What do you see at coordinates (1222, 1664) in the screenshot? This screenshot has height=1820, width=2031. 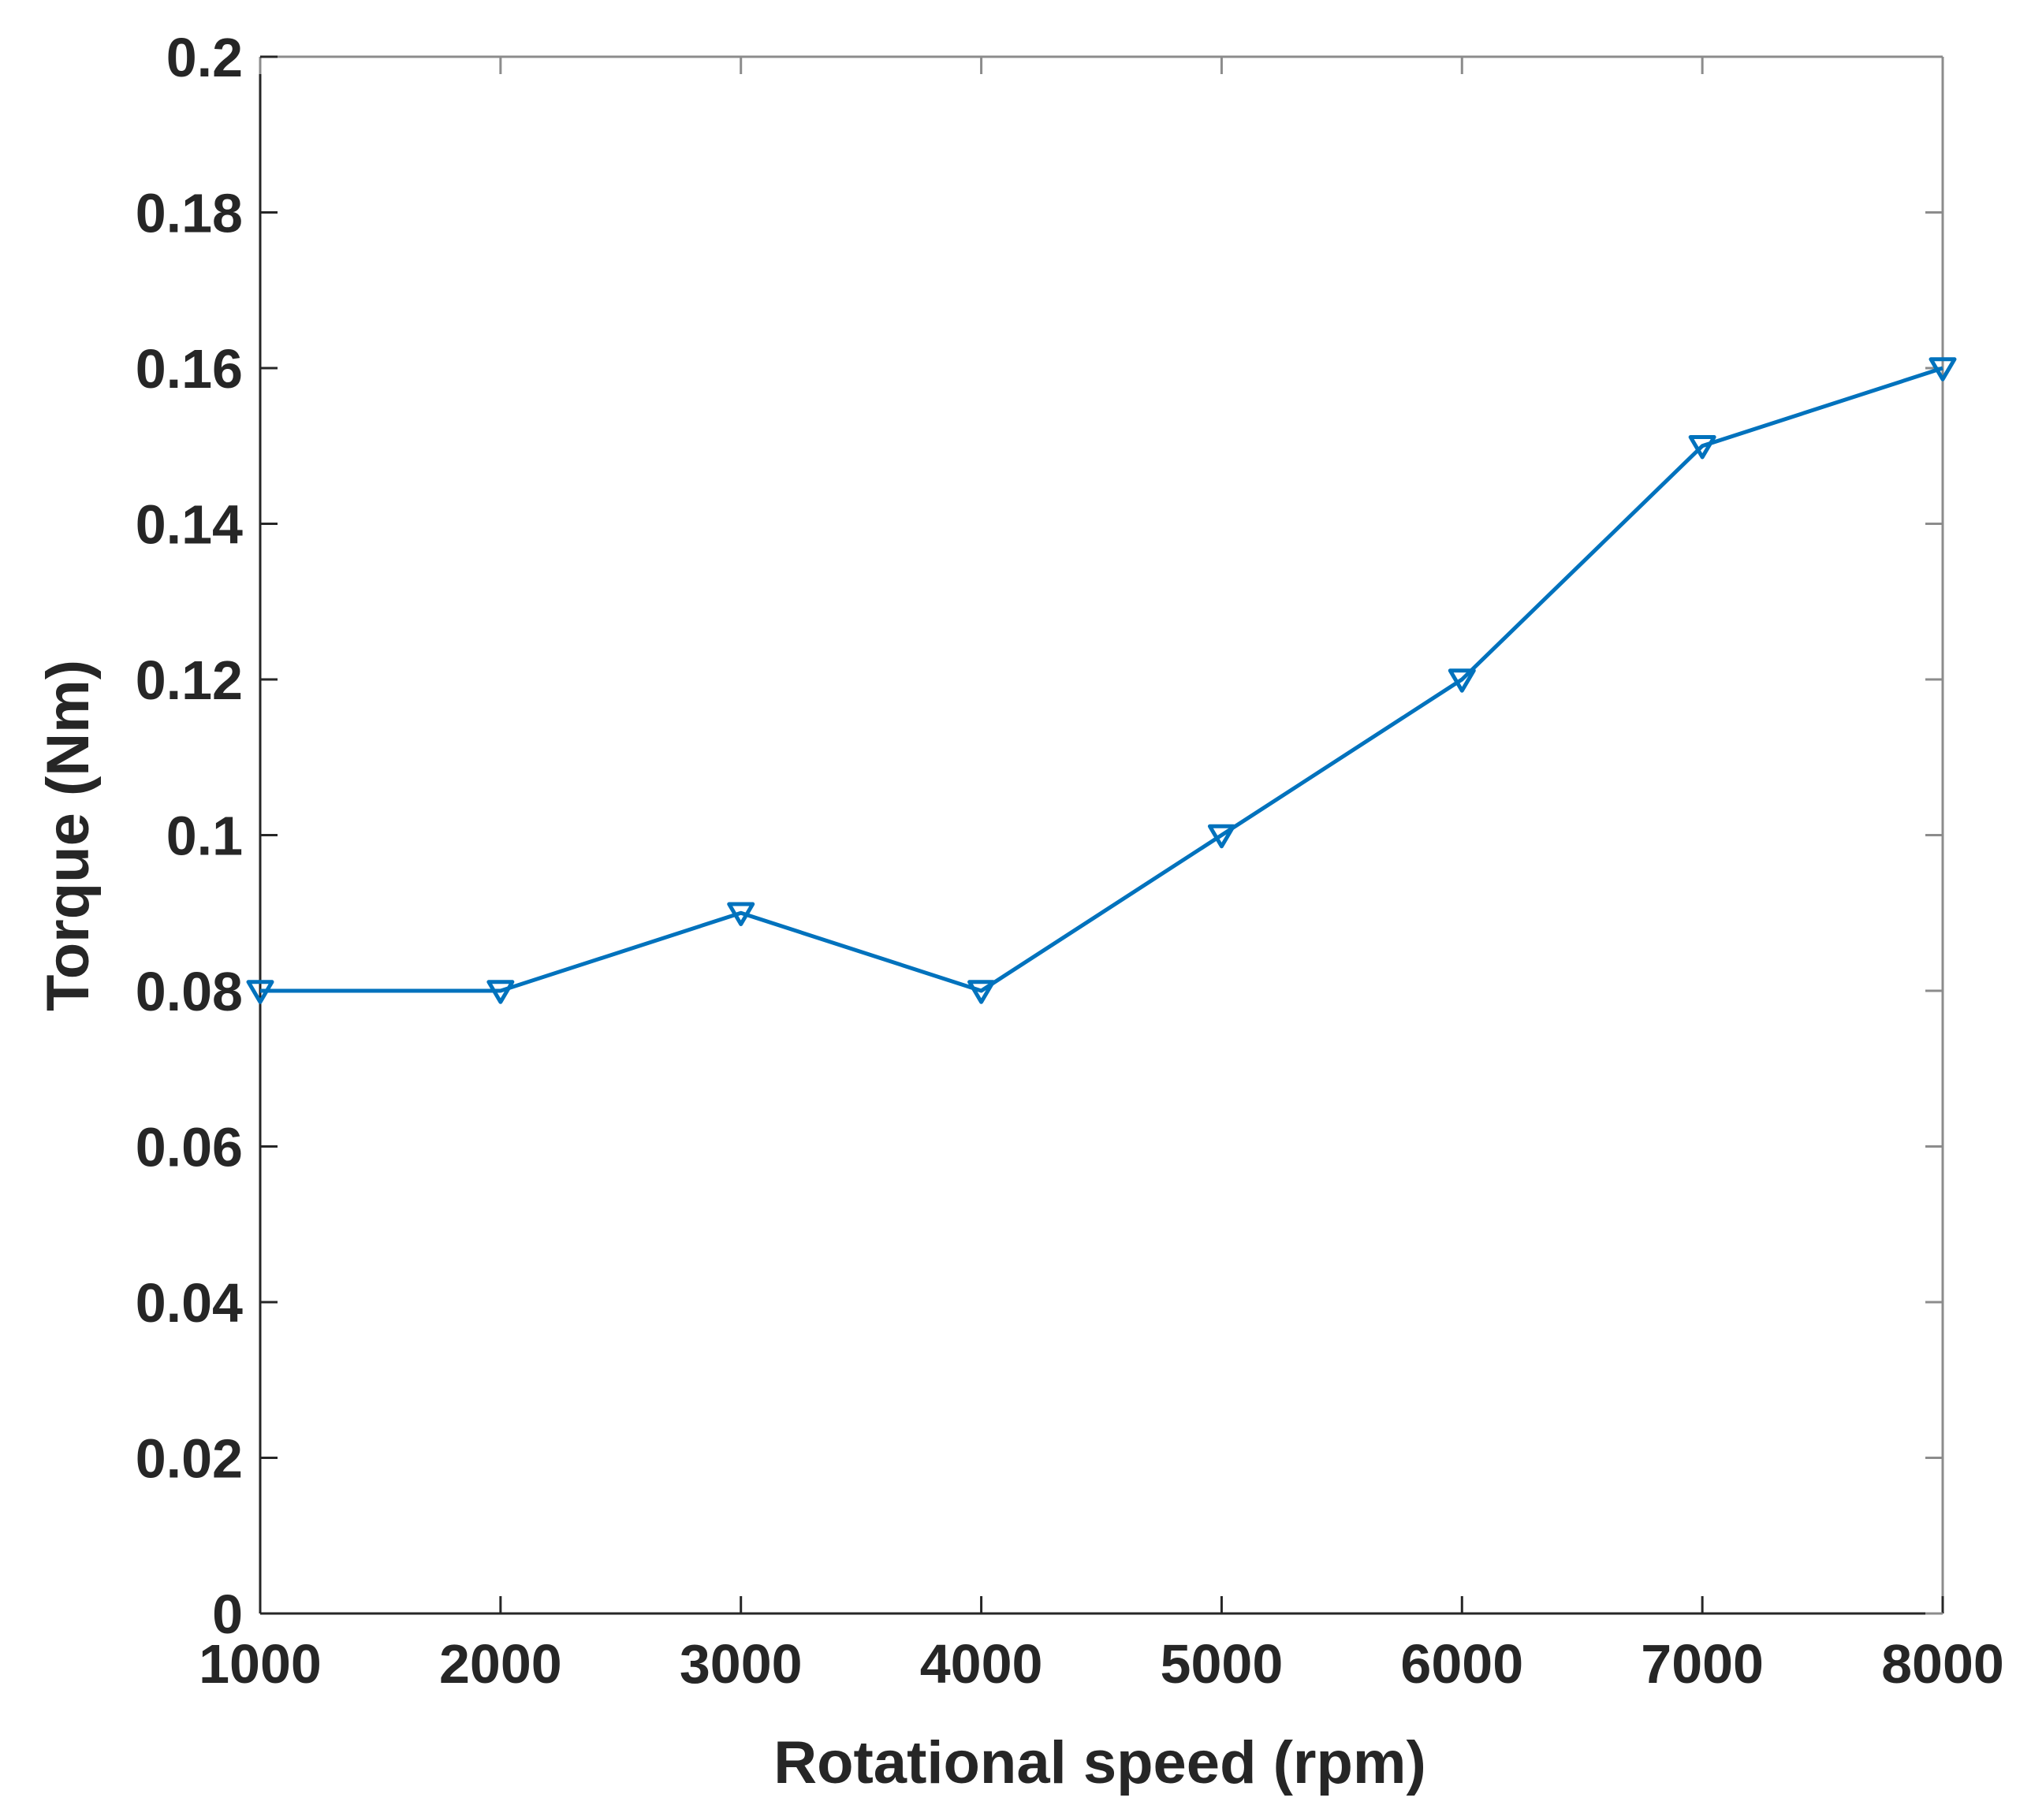 I see `x-tick-label: 5000` at bounding box center [1222, 1664].